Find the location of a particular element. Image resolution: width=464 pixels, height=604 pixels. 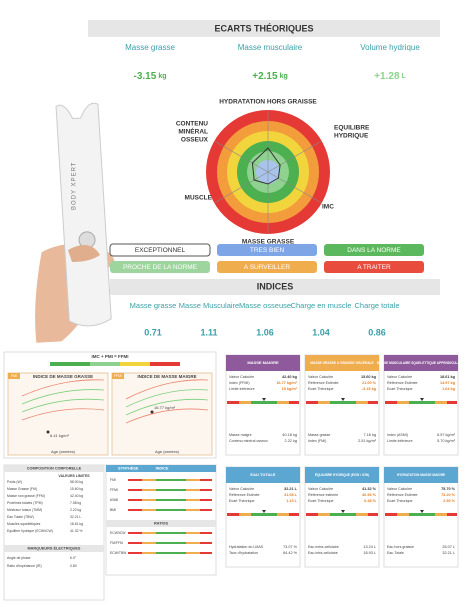

unit: L is located at coordinates (404, 76).